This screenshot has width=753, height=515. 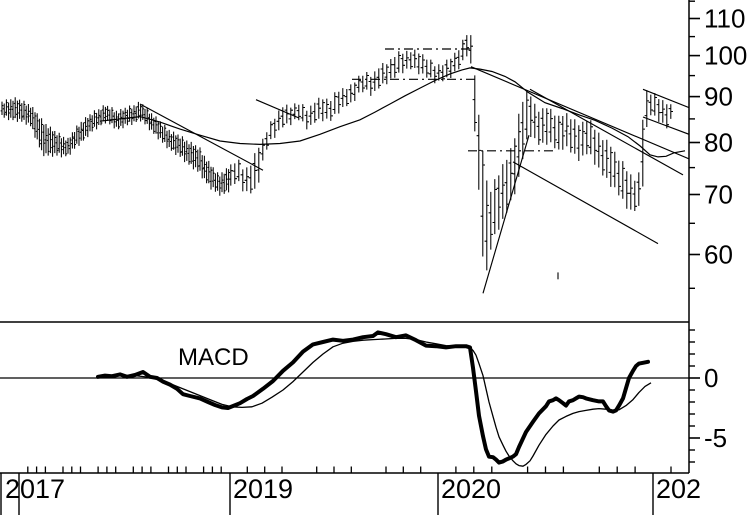 What do you see at coordinates (506, 214) in the screenshot?
I see `trendline-crash-recovery-up` at bounding box center [506, 214].